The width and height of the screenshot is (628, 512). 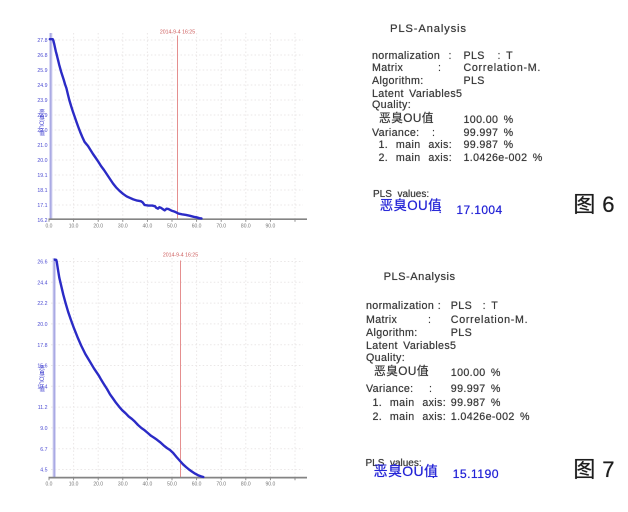 I want to click on svg-text: 17.1, so click(x=42, y=206).